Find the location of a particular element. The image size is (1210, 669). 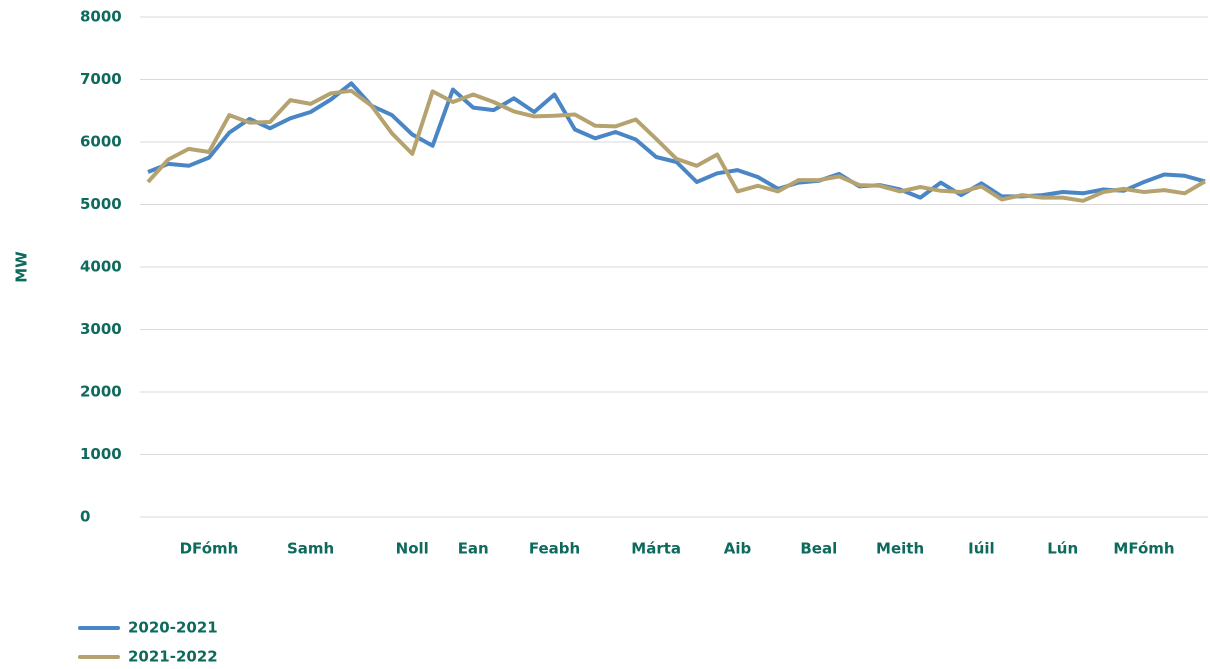

legend-label: 2021-2022 is located at coordinates (173, 657).